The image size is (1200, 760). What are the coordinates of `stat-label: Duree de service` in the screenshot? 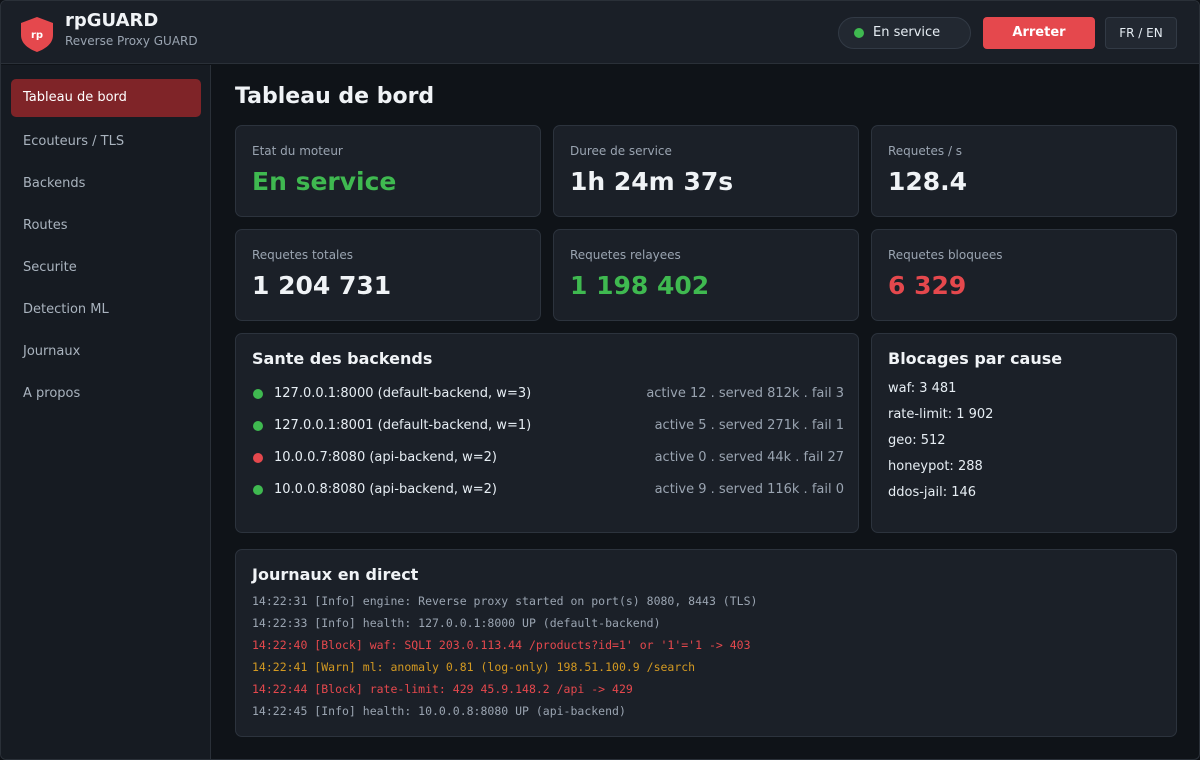 It's located at (621, 151).